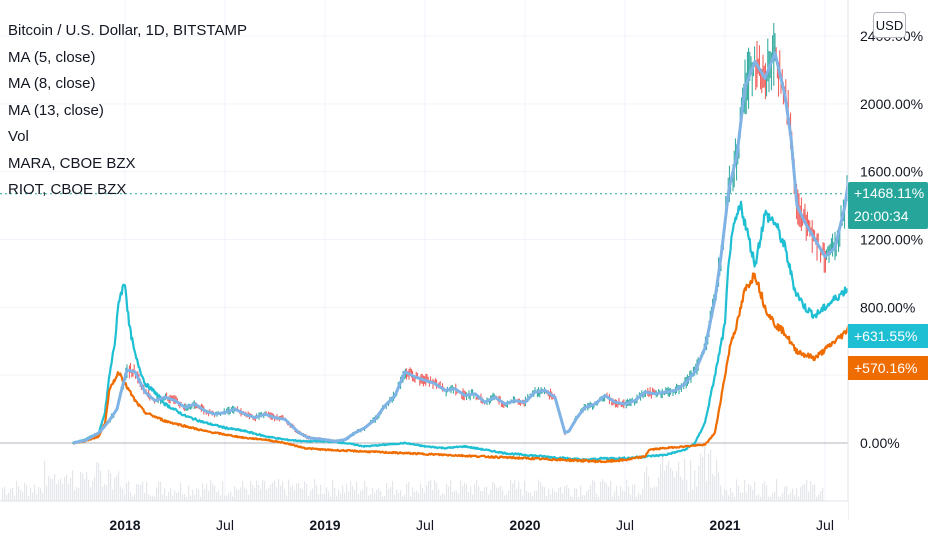 This screenshot has width=932, height=550. Describe the element at coordinates (890, 260) in the screenshot. I see `price-scale-panel` at that location.